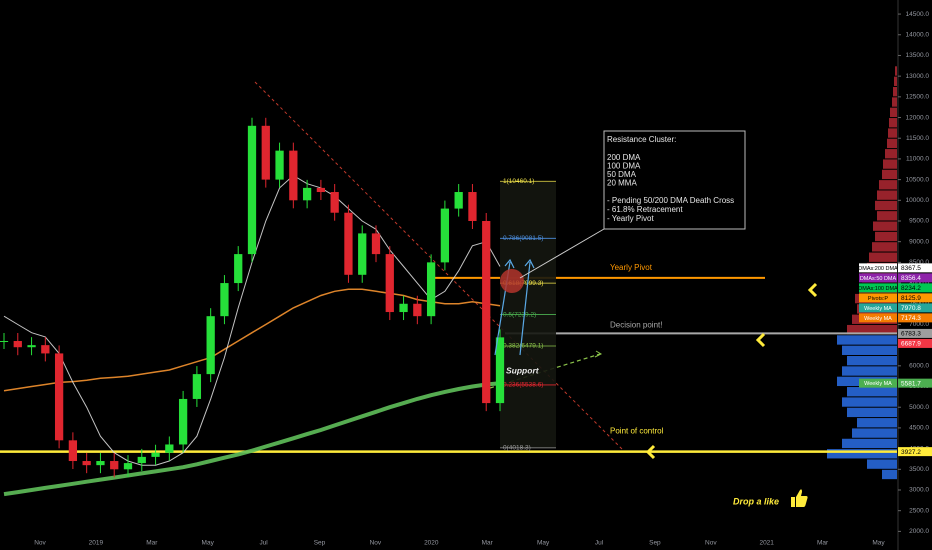 The width and height of the screenshot is (932, 550). What do you see at coordinates (878, 279) in the screenshot?
I see `series-tag-label: DMAs:50 DMA` at bounding box center [878, 279].